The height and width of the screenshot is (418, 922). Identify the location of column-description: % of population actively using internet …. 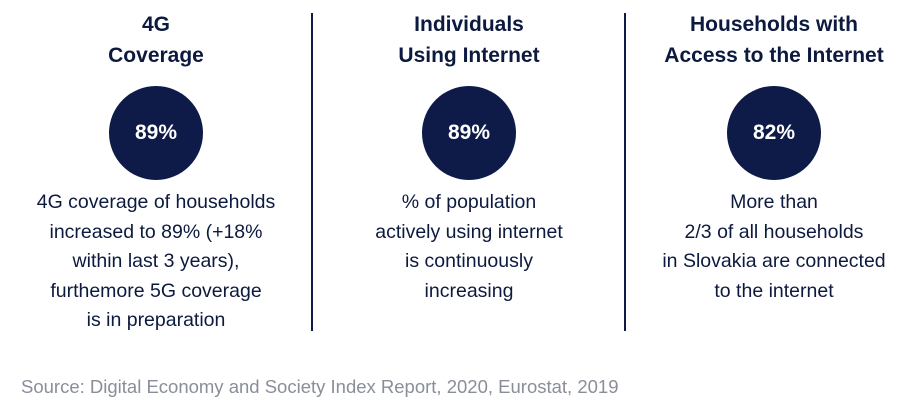
(469, 246).